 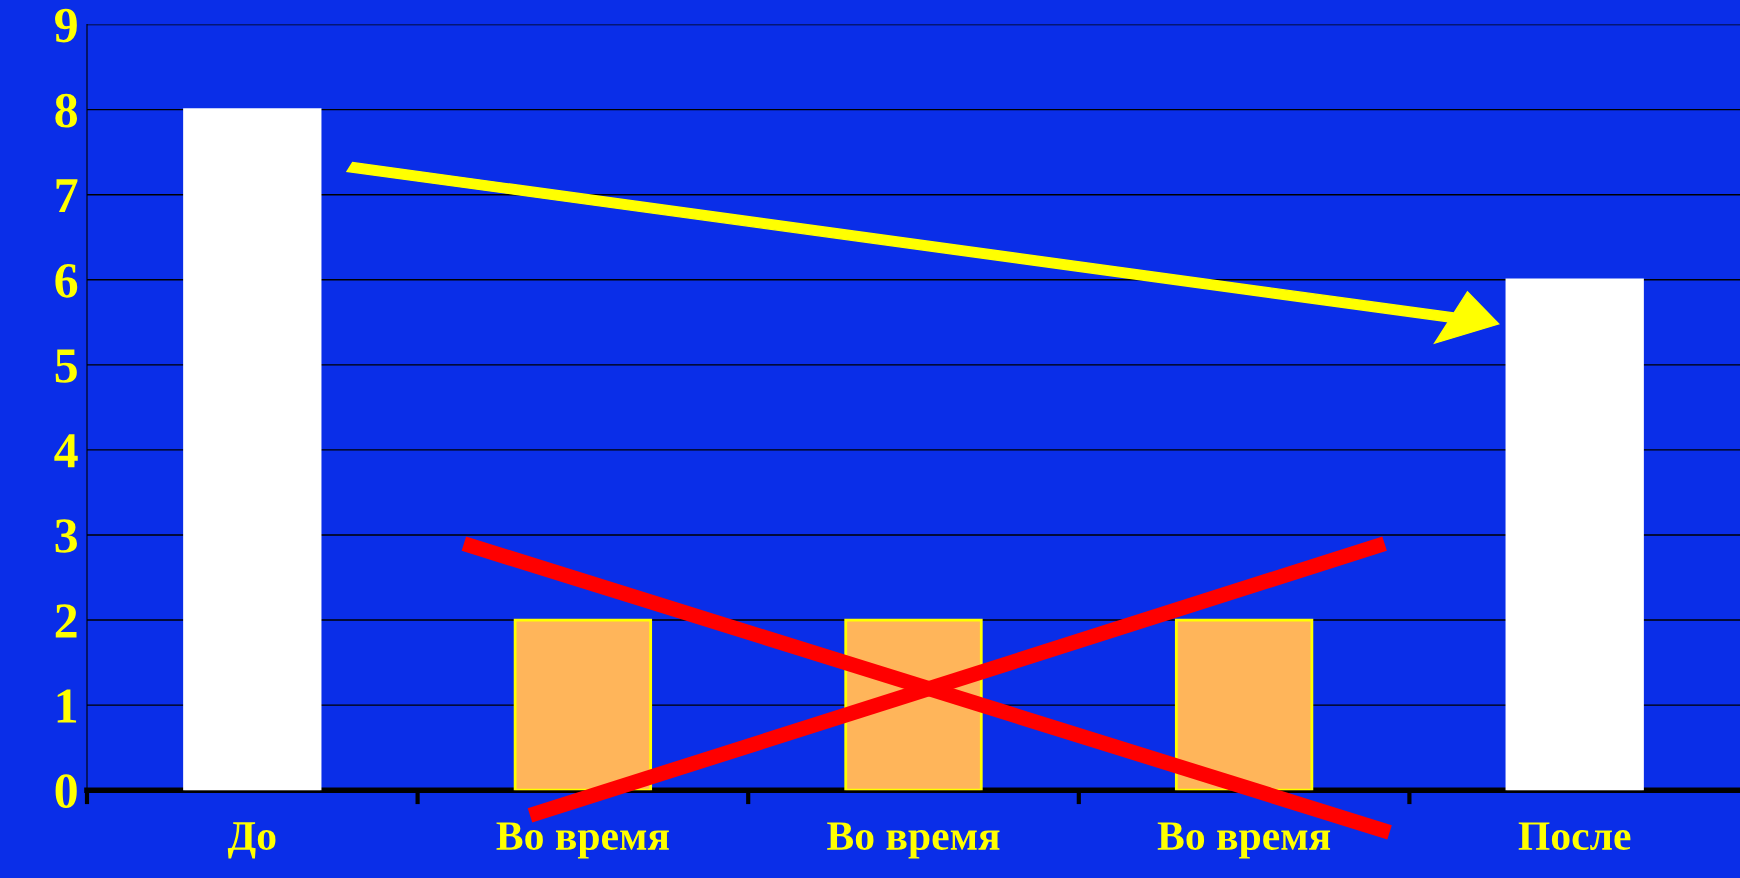 What do you see at coordinates (66, 25) in the screenshot?
I see `y-tick-label: 9` at bounding box center [66, 25].